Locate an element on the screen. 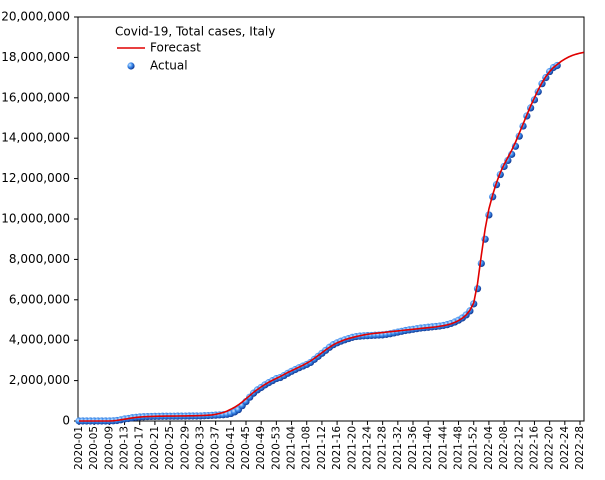 The width and height of the screenshot is (605, 480). y-tick-label: 0 is located at coordinates (66, 421).